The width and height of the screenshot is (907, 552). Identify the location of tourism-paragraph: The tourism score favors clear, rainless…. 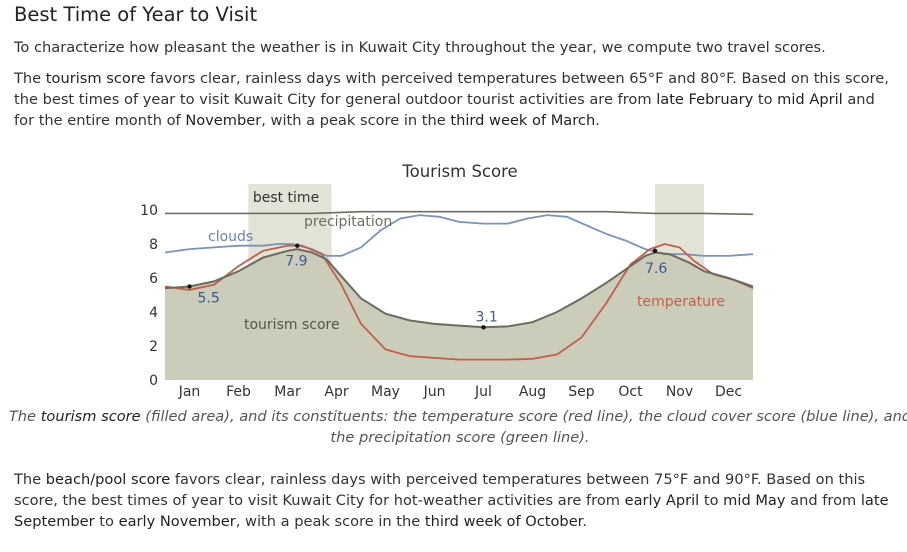
(456, 99).